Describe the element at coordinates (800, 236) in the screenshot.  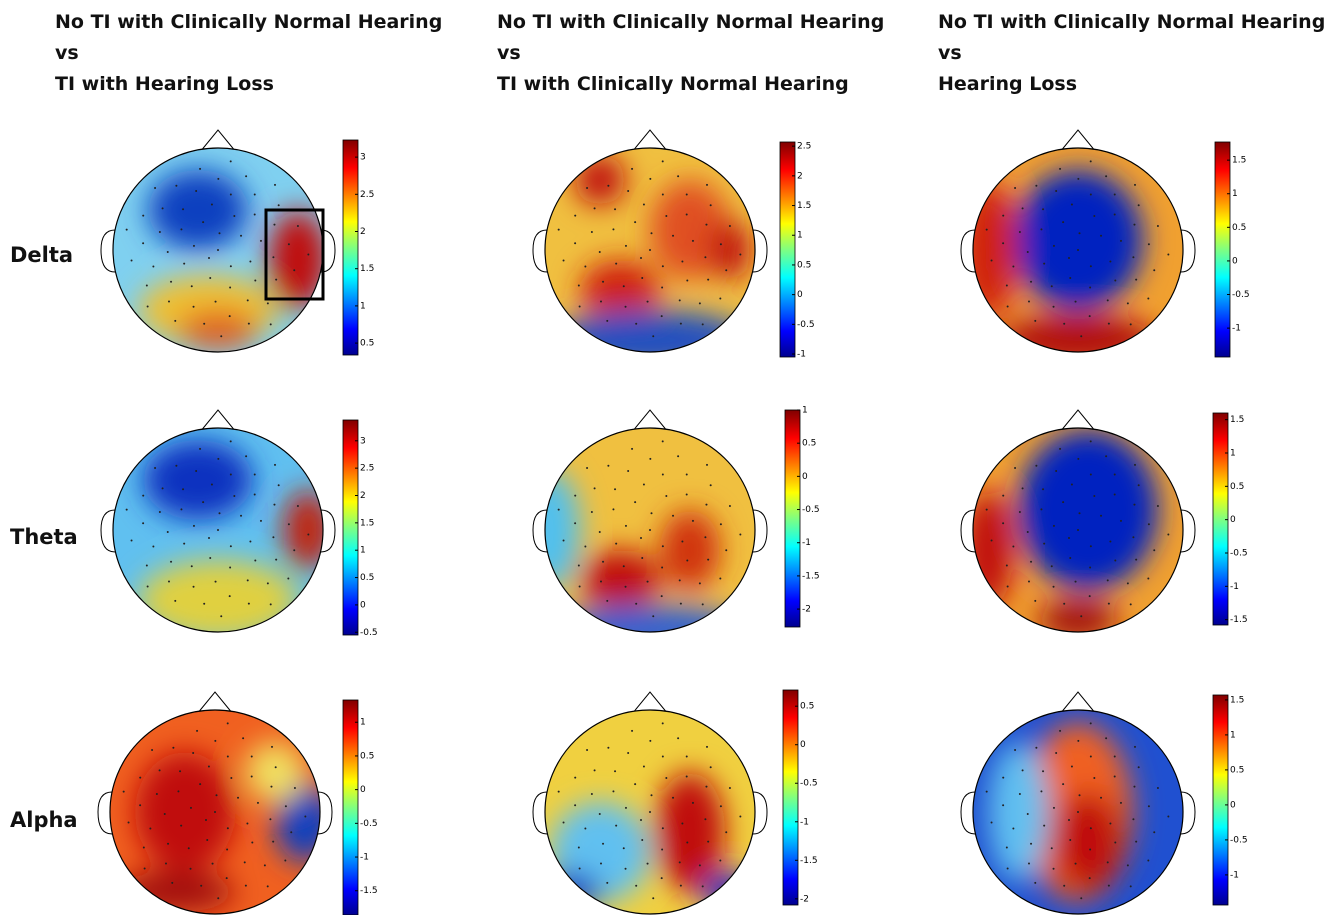
I see `colorbar-tick-label: 1` at that location.